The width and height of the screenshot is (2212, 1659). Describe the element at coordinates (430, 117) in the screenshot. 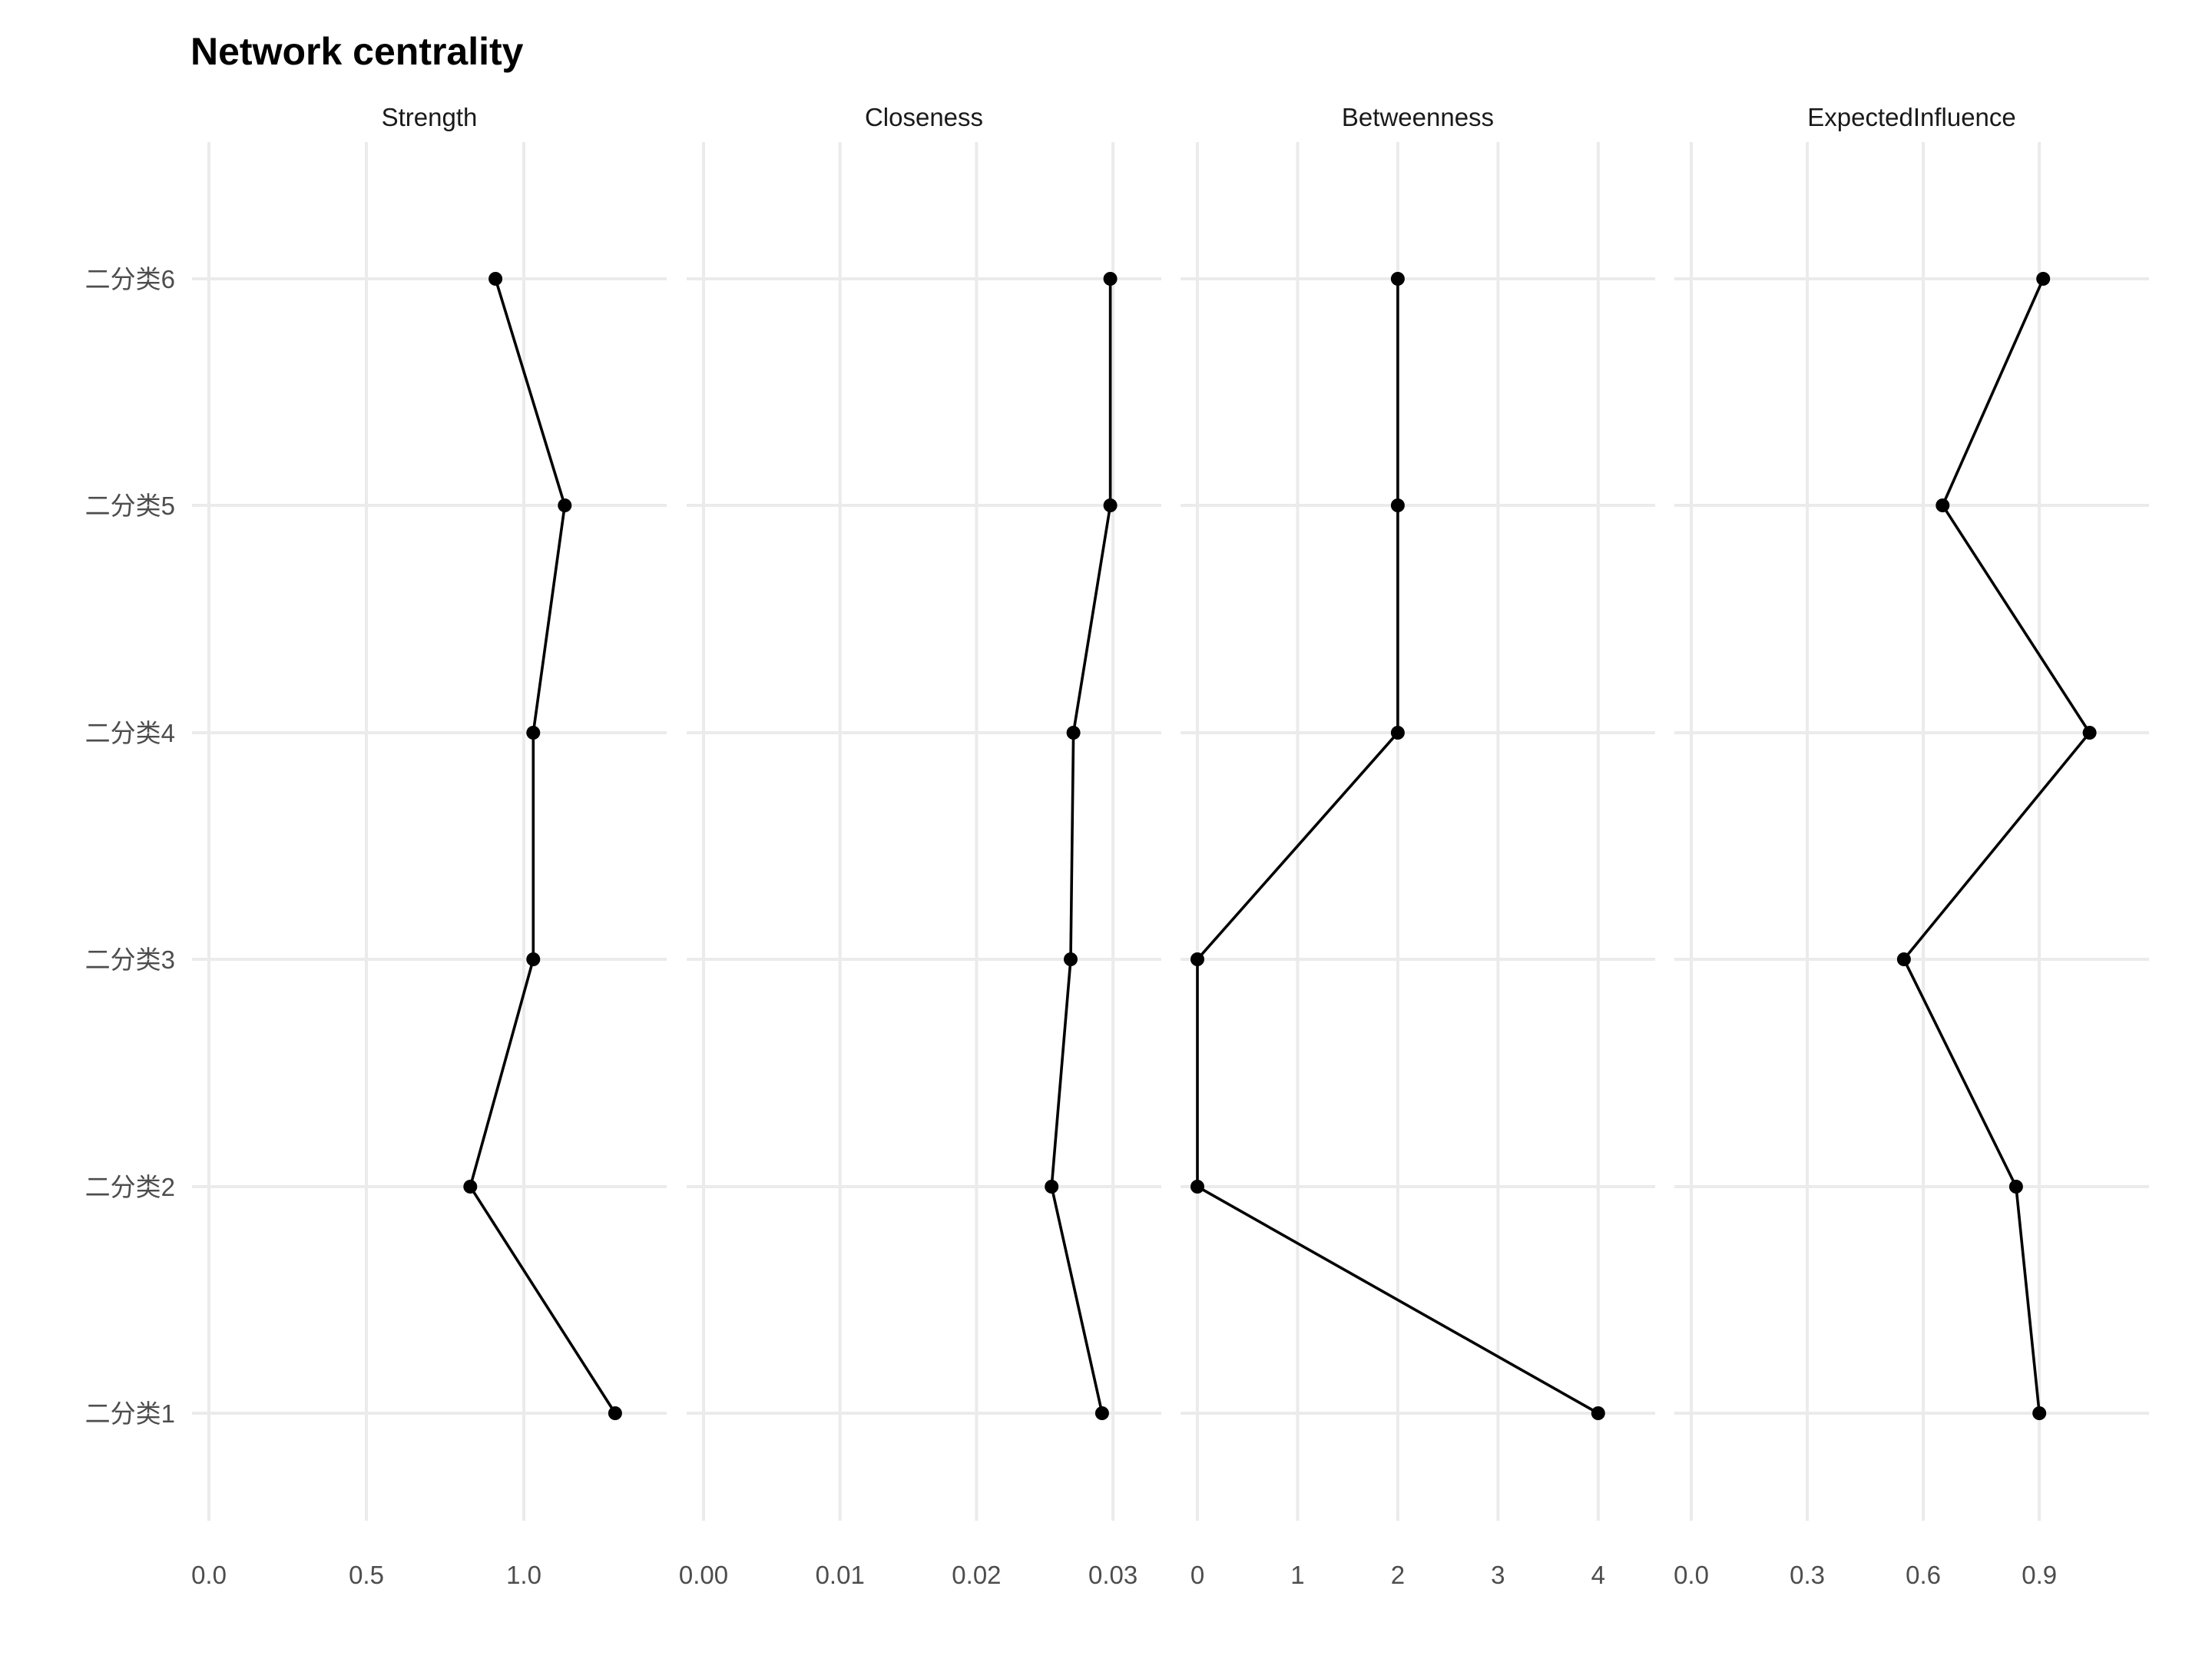

I see `panel-strip-label: Strength` at that location.